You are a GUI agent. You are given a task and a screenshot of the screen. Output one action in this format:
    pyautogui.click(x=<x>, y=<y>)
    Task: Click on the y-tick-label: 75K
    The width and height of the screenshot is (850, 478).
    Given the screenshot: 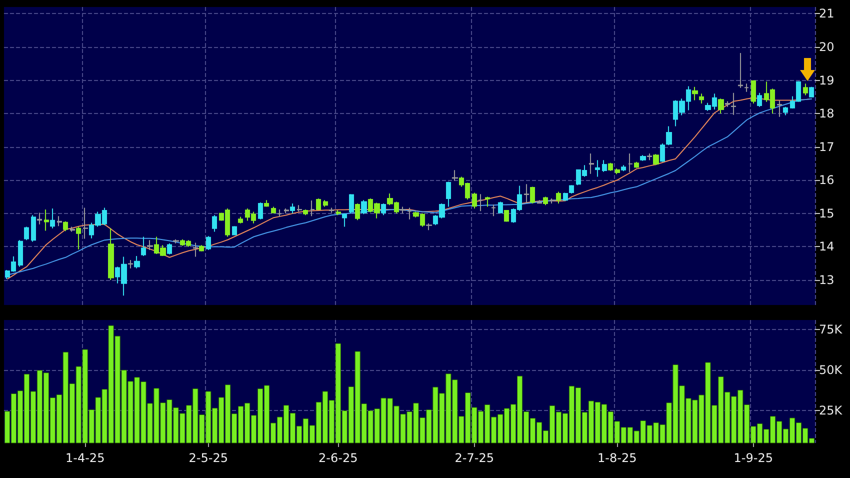 What is the action you would take?
    pyautogui.click(x=831, y=329)
    